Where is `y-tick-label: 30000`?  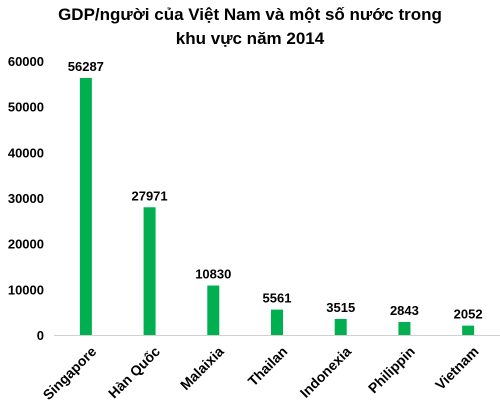 y-tick-label: 30000 is located at coordinates (26, 198).